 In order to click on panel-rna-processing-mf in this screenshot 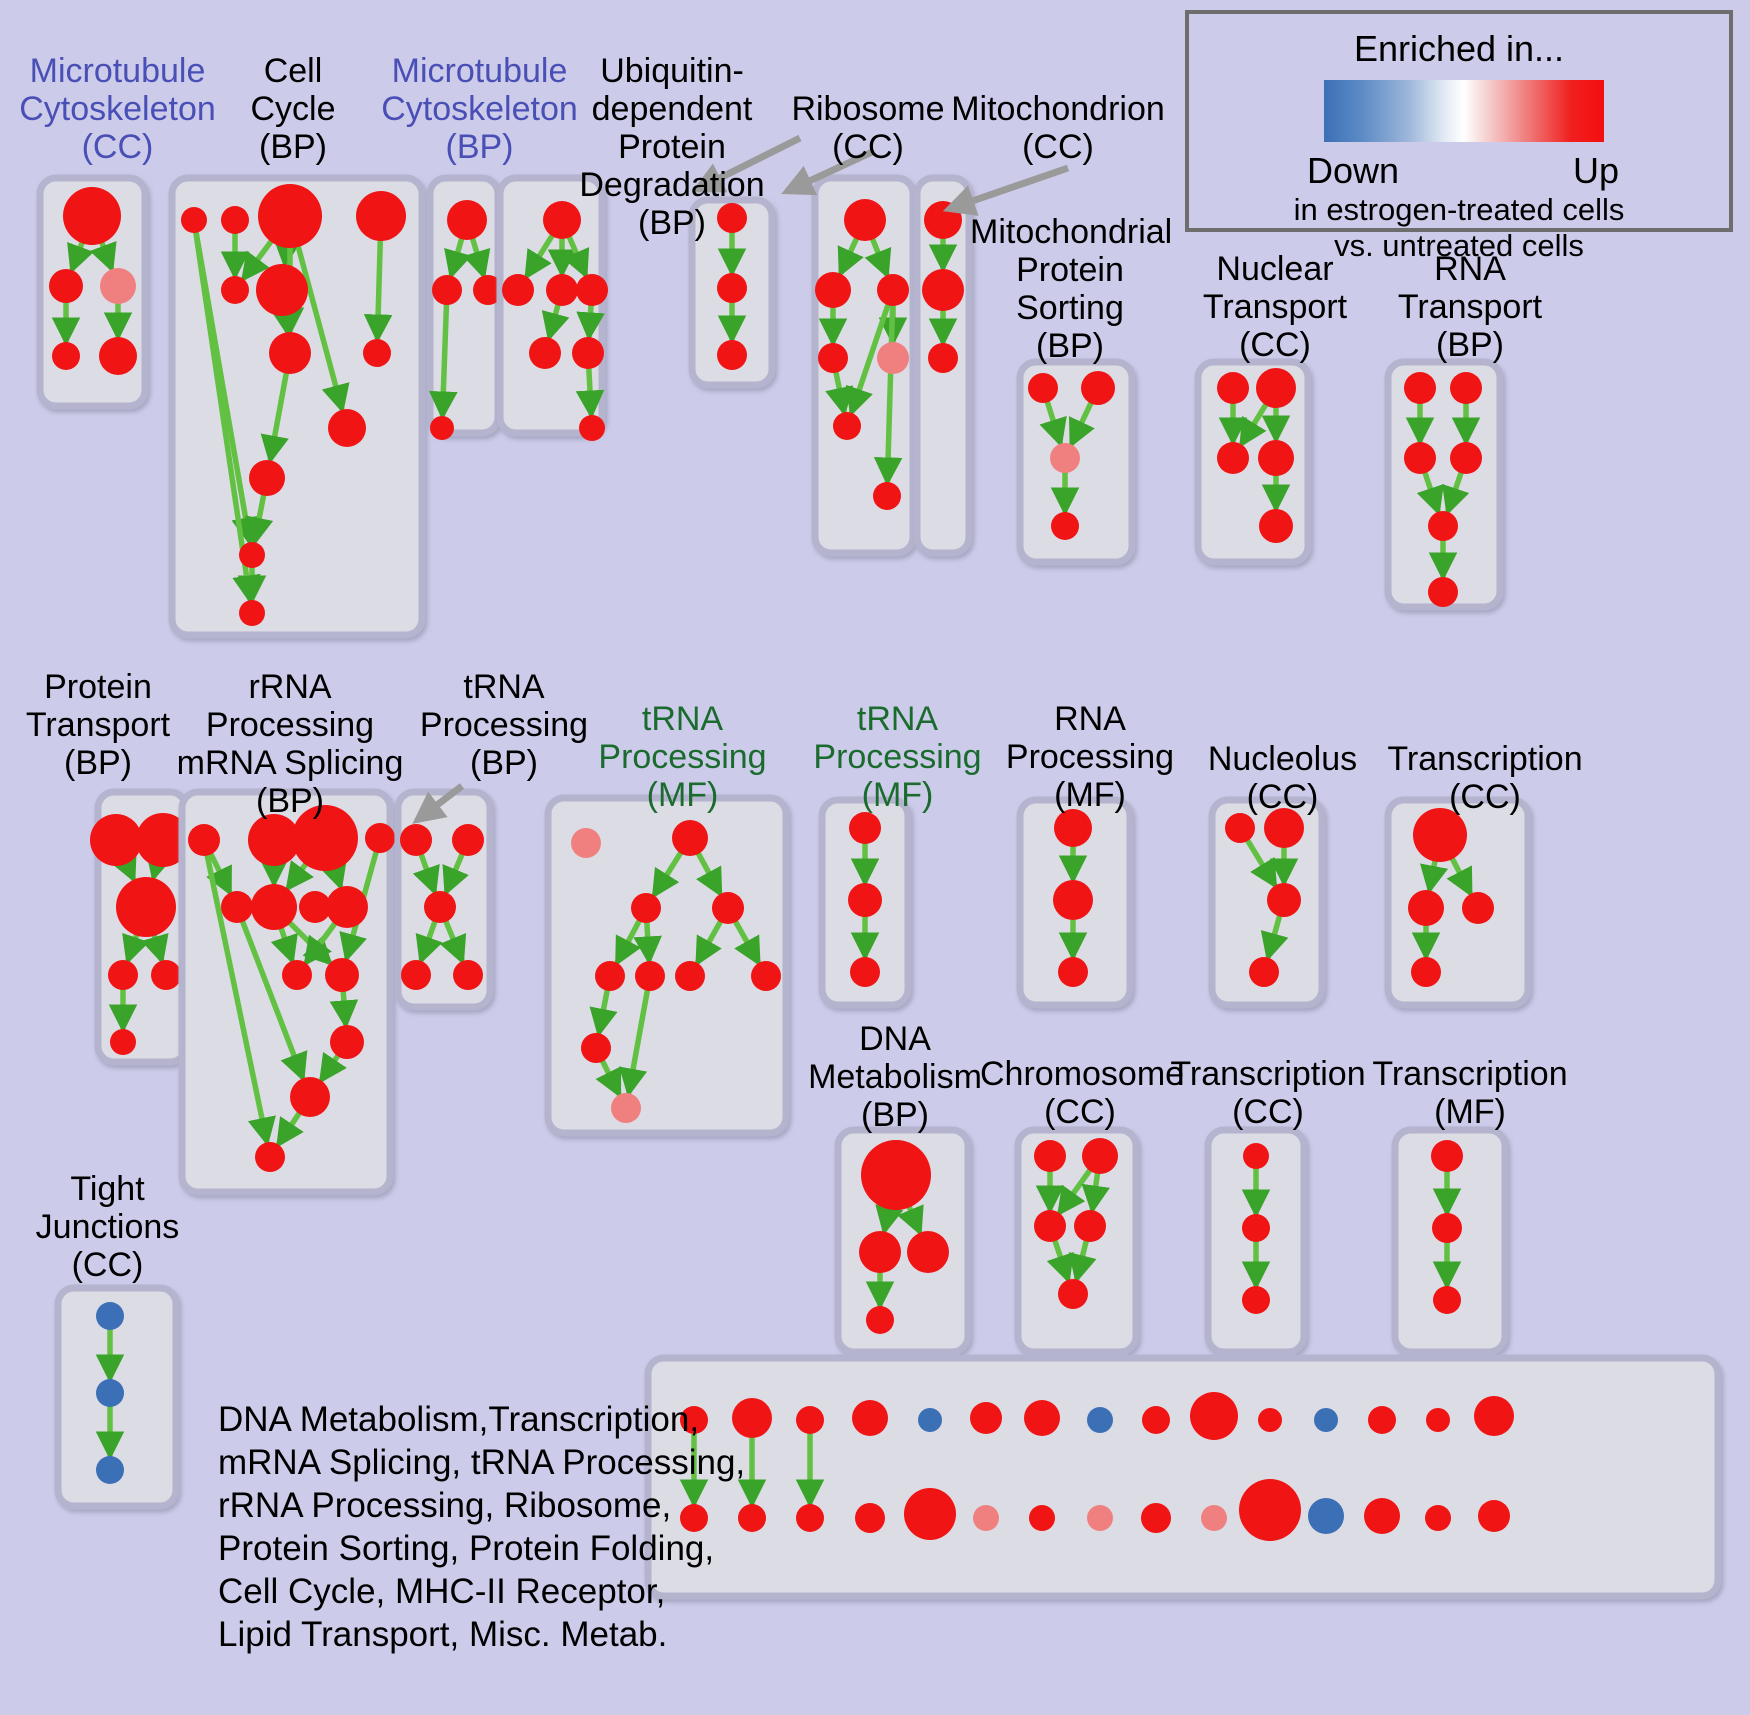, I will do `click(1075, 902)`.